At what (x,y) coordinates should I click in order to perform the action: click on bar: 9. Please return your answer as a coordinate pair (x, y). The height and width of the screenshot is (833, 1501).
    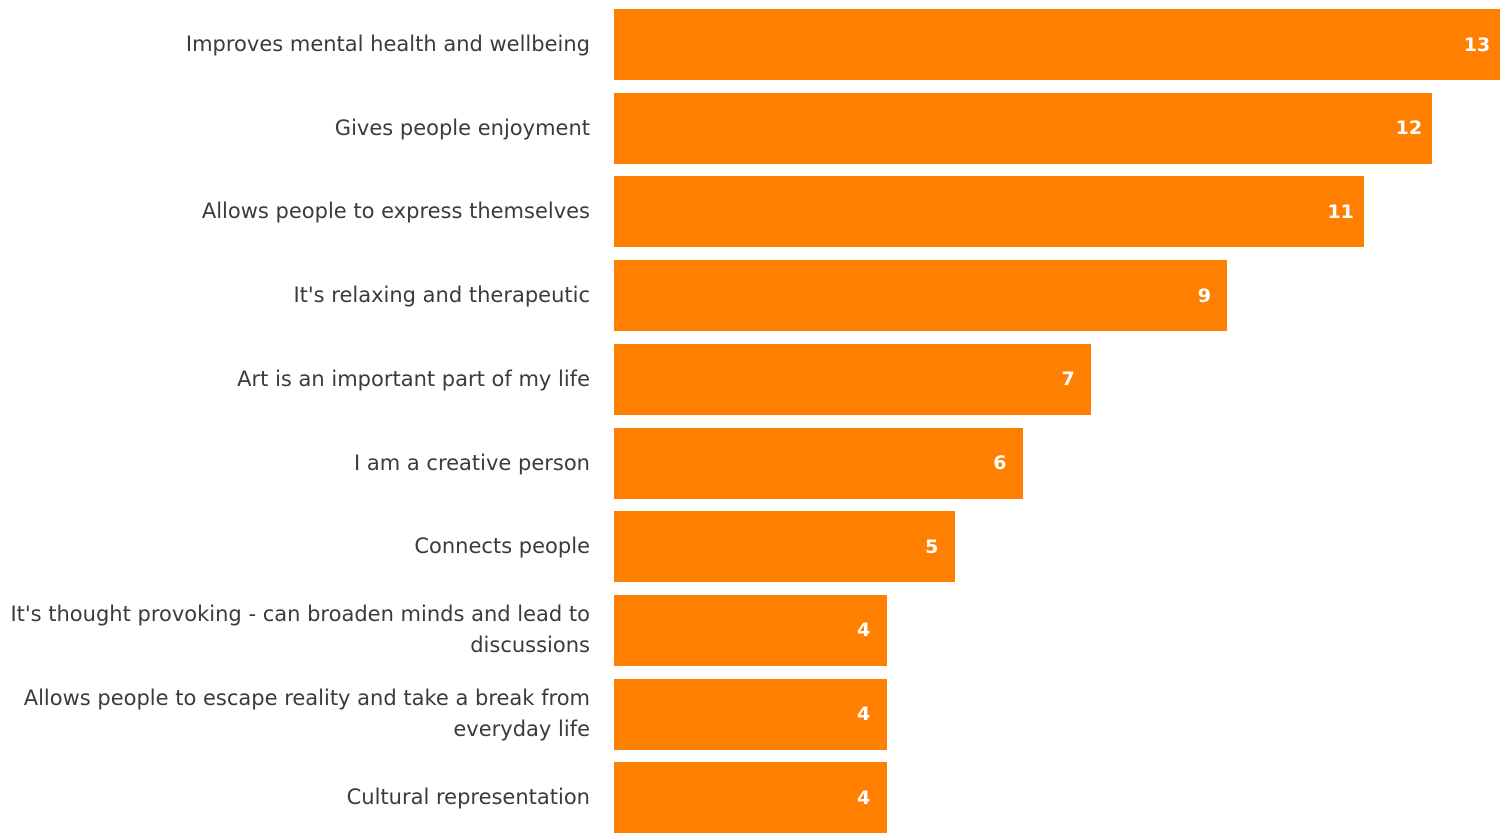
    Looking at the image, I should click on (921, 296).